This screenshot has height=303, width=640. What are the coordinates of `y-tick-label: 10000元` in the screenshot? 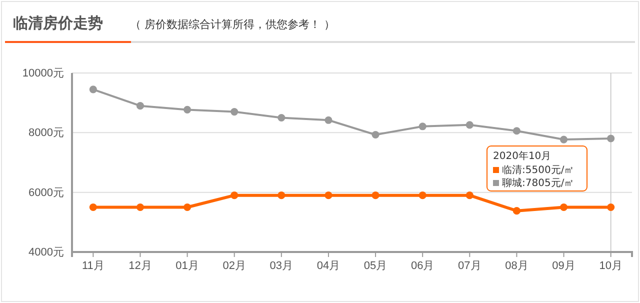 It's located at (43, 74).